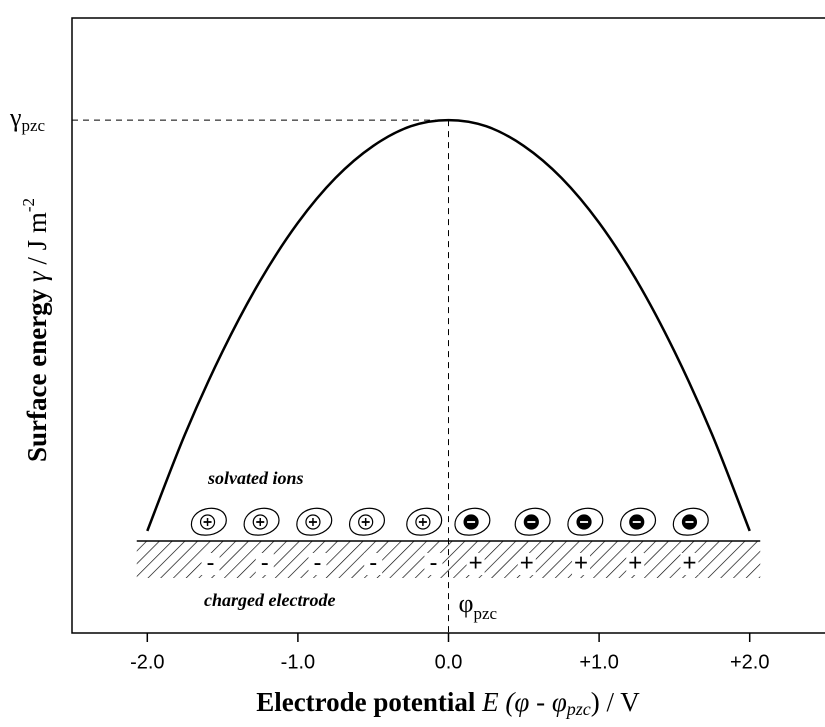  Describe the element at coordinates (559, 702) in the screenshot. I see `x-title-part: φ` at that location.